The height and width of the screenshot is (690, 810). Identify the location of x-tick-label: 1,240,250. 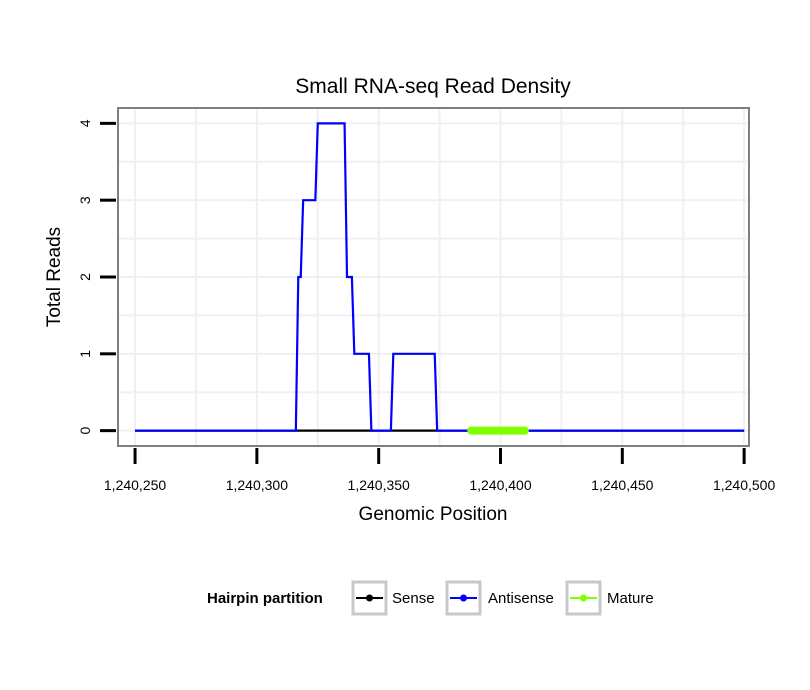
(135, 485).